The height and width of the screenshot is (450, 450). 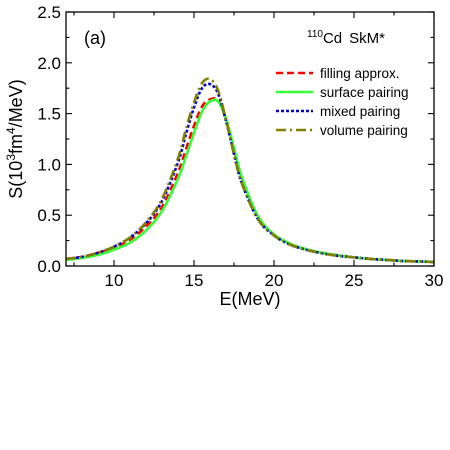 I want to click on y-axis-label-part-3: /MeV), so click(x=16, y=103).